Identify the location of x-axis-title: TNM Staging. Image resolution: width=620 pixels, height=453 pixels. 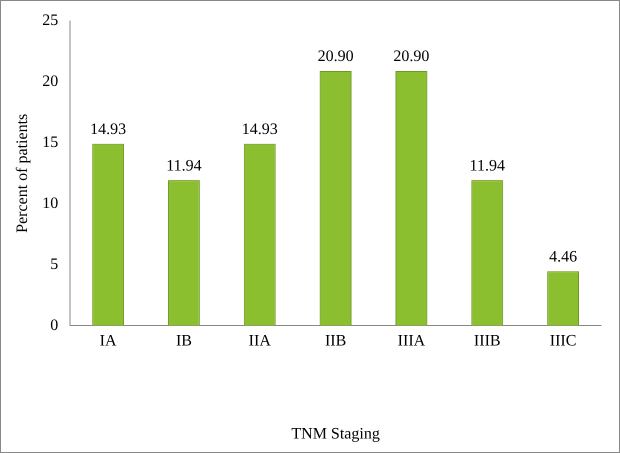
(335, 434).